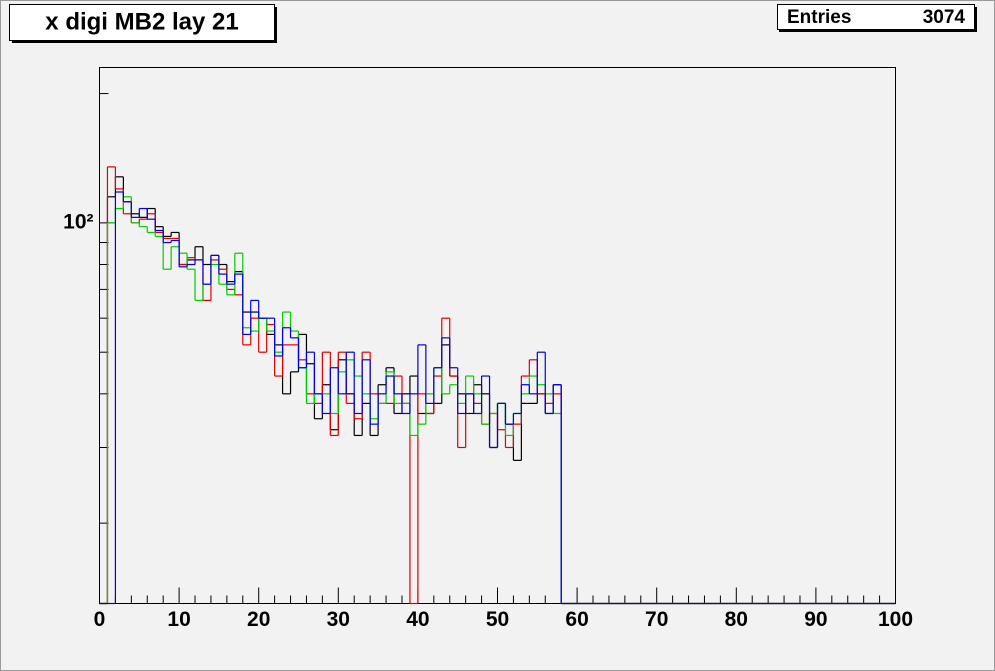  What do you see at coordinates (417, 619) in the screenshot?
I see `x-tick-label: 40` at bounding box center [417, 619].